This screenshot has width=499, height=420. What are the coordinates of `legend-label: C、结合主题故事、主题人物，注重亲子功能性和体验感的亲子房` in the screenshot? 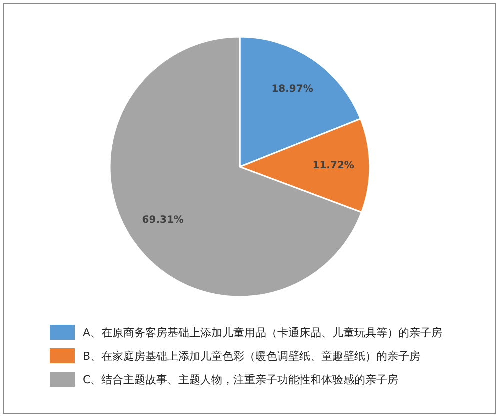 It's located at (241, 380).